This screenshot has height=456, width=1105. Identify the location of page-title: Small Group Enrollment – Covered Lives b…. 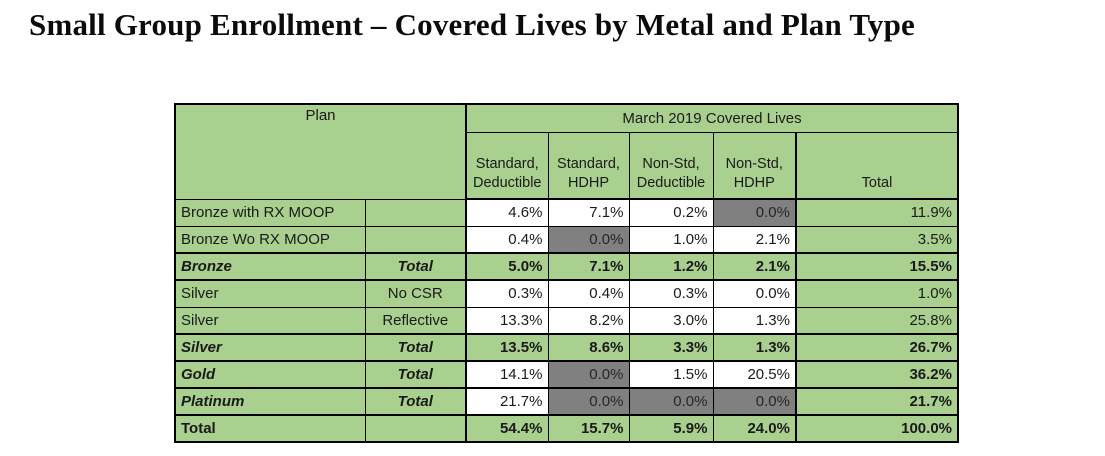
(472, 24).